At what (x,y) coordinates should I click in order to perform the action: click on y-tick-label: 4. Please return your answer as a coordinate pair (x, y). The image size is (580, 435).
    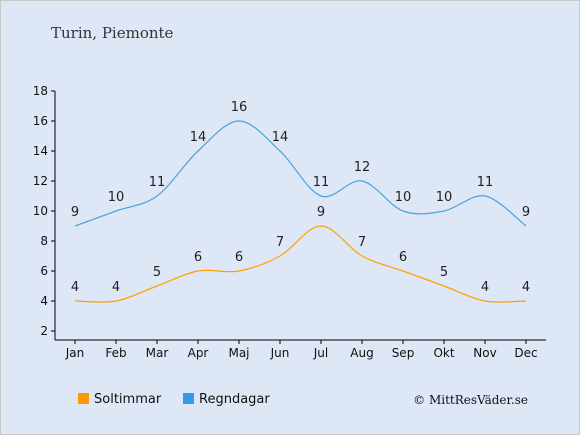
    Looking at the image, I should click on (44, 301).